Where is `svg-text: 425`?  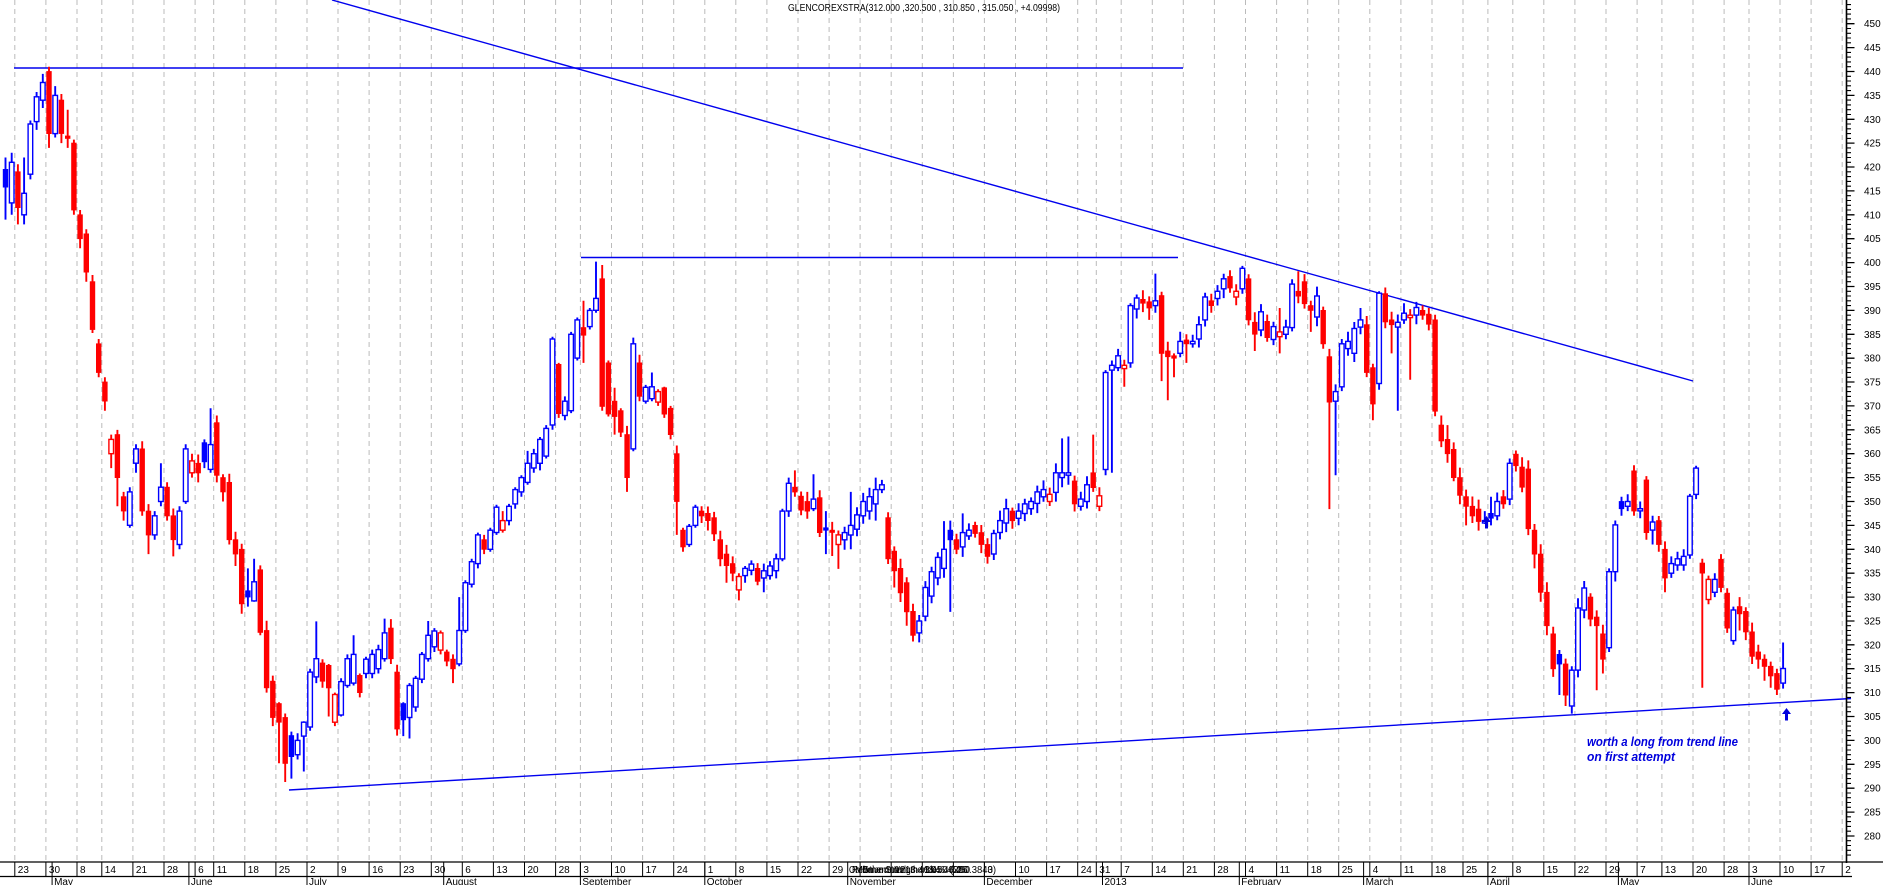
svg-text: 425 is located at coordinates (1872, 144).